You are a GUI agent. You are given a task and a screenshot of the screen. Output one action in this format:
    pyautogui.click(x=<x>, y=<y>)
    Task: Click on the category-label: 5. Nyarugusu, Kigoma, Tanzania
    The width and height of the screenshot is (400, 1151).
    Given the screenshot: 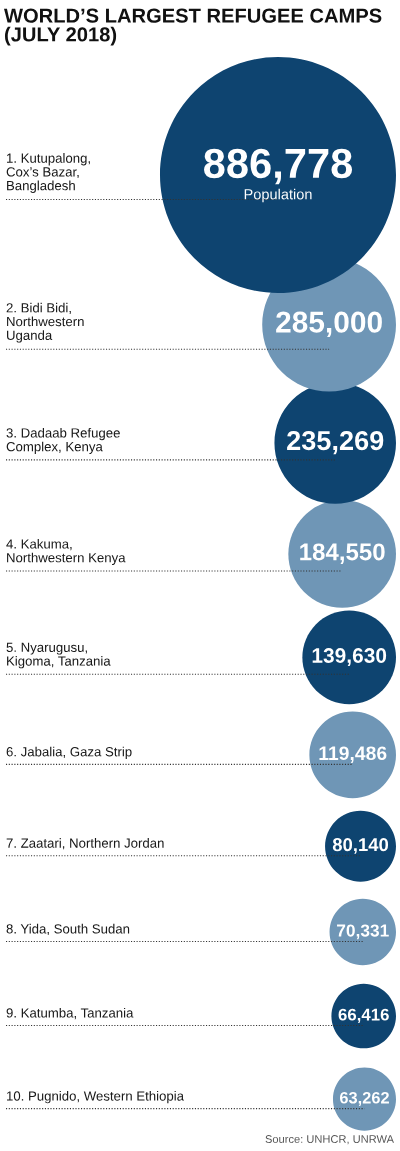 What is the action you would take?
    pyautogui.click(x=58, y=655)
    